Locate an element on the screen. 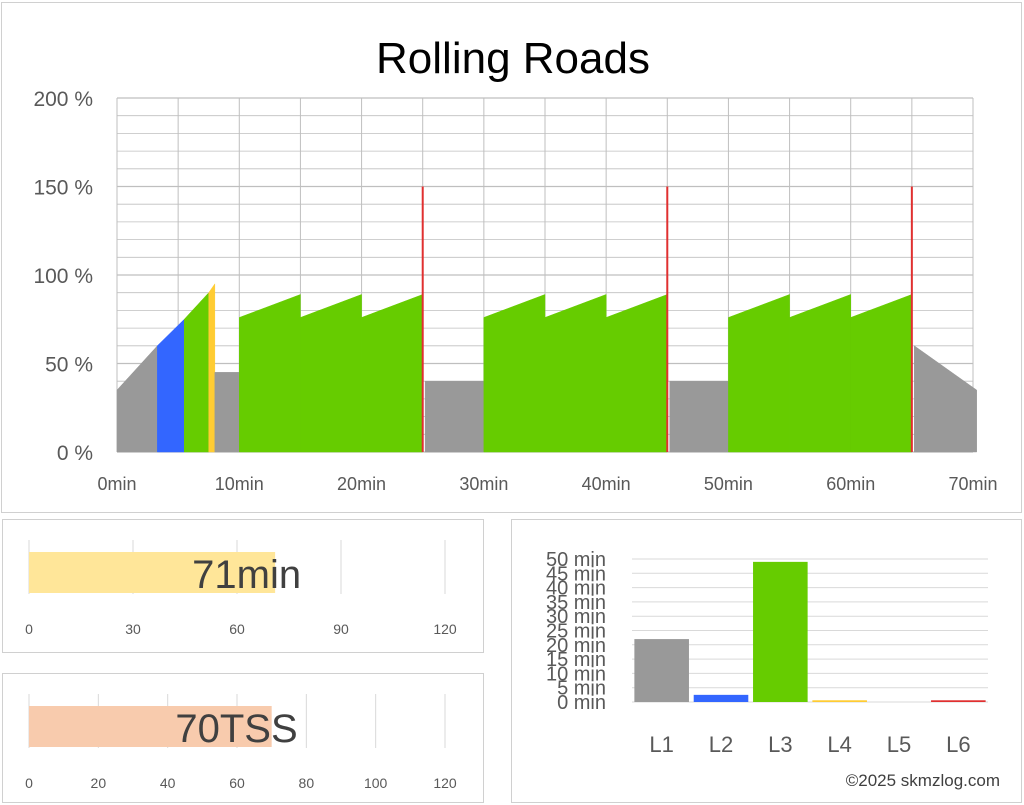 This screenshot has height=805, width=1024. segment-L4 is located at coordinates (212, 368).